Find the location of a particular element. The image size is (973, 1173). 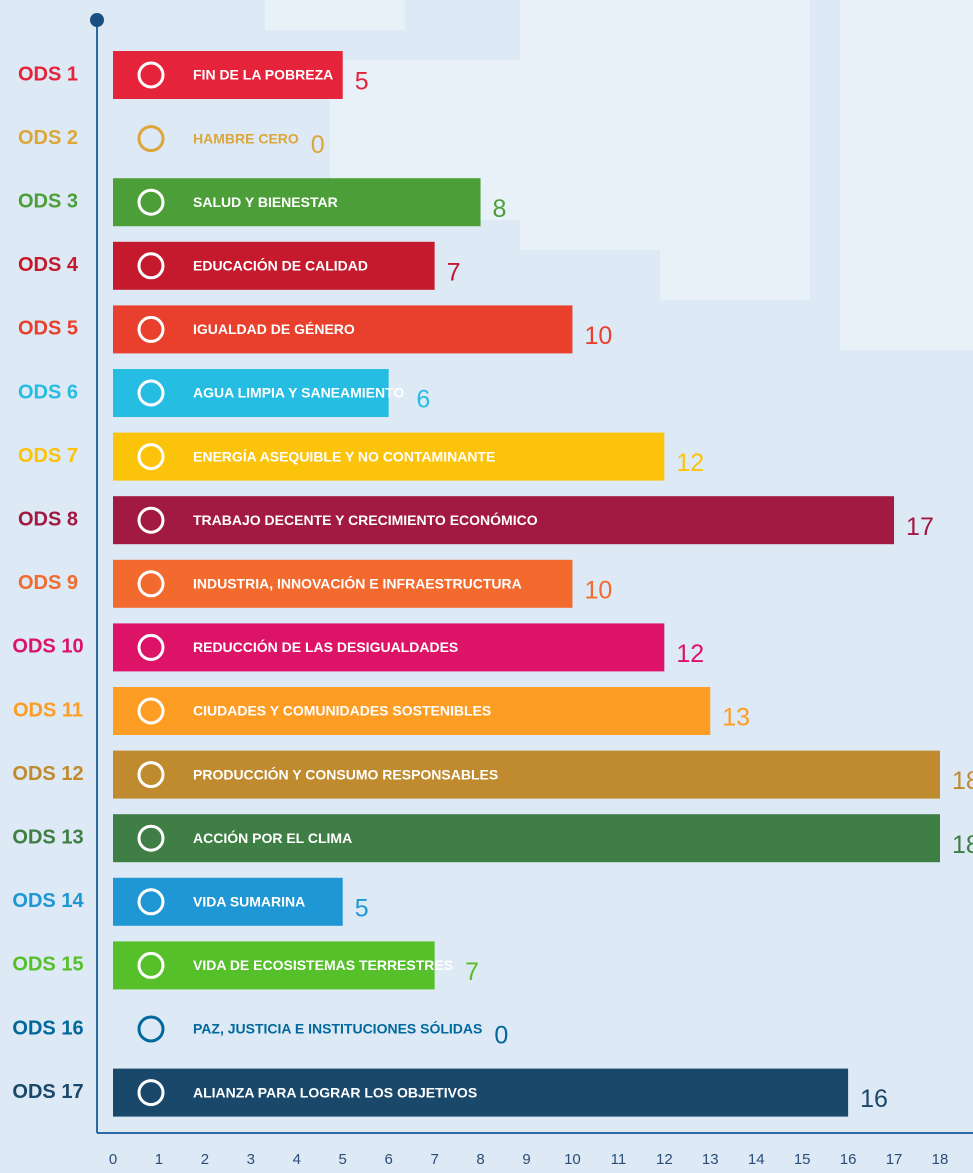

value-label: 6 is located at coordinates (423, 400).